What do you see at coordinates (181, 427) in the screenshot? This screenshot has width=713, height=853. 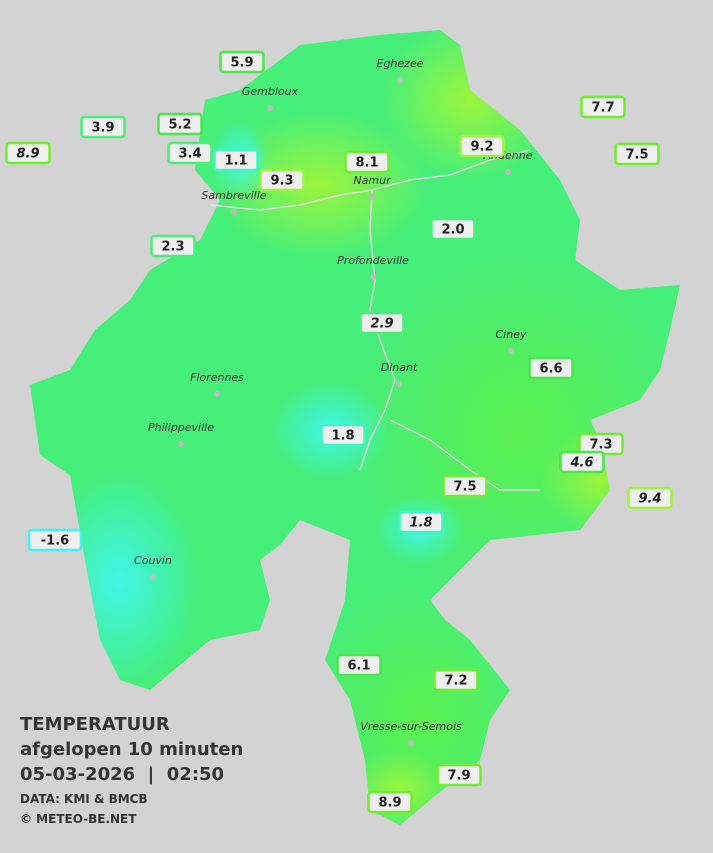 I see `city-label: Philippeville` at bounding box center [181, 427].